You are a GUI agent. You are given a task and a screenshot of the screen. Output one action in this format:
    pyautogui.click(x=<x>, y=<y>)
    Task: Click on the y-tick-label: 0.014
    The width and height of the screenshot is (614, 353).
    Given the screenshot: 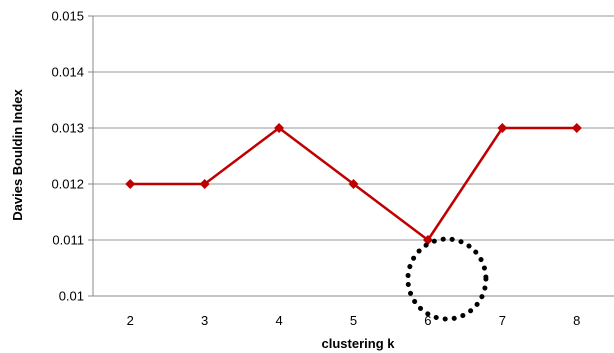 What is the action you would take?
    pyautogui.click(x=67, y=72)
    